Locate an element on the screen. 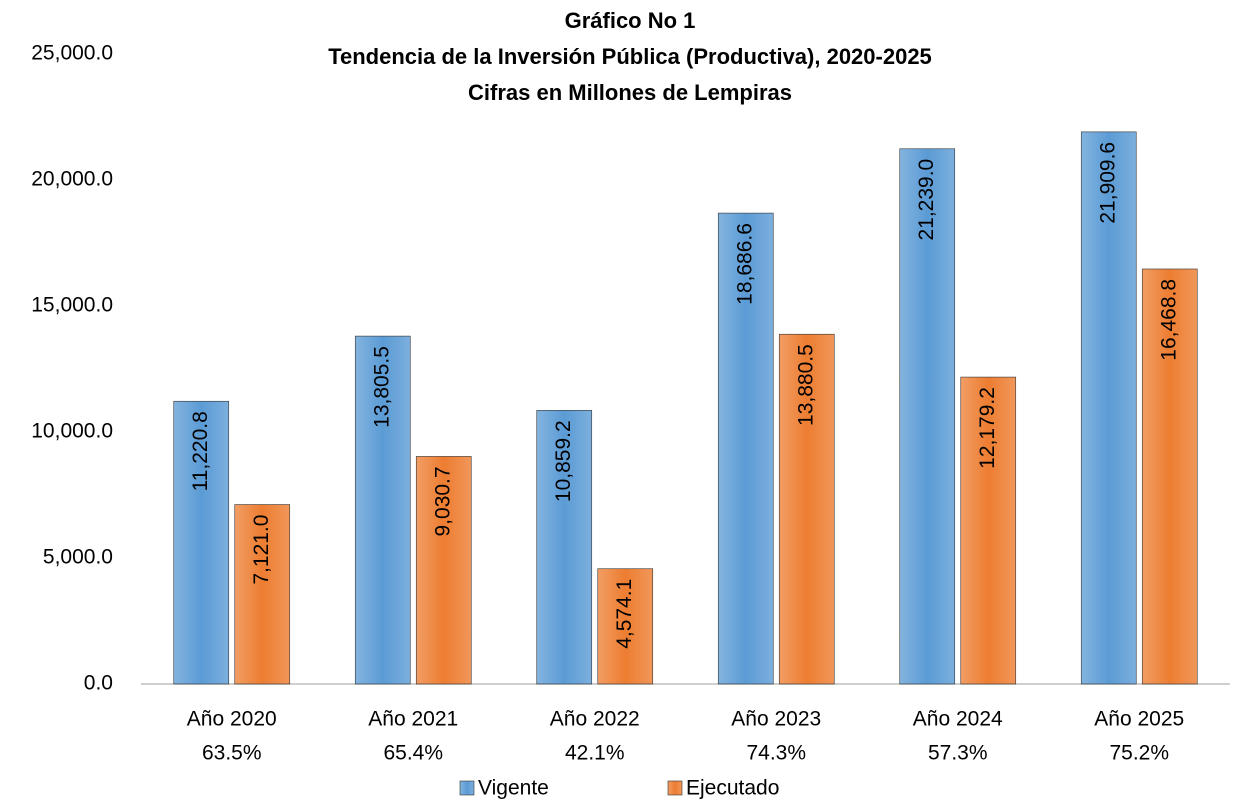 The image size is (1236, 801). y-tick-label: 15,000.0 is located at coordinates (72, 305).